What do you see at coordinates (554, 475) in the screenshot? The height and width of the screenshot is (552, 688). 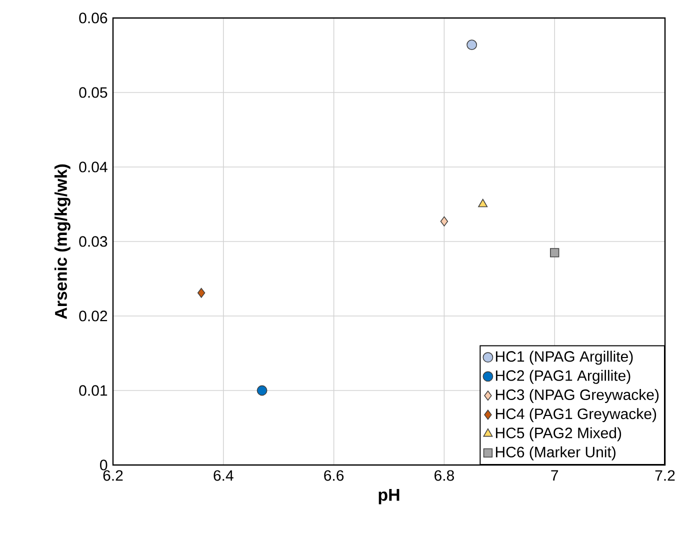 I see `x-tick-label: 7` at bounding box center [554, 475].